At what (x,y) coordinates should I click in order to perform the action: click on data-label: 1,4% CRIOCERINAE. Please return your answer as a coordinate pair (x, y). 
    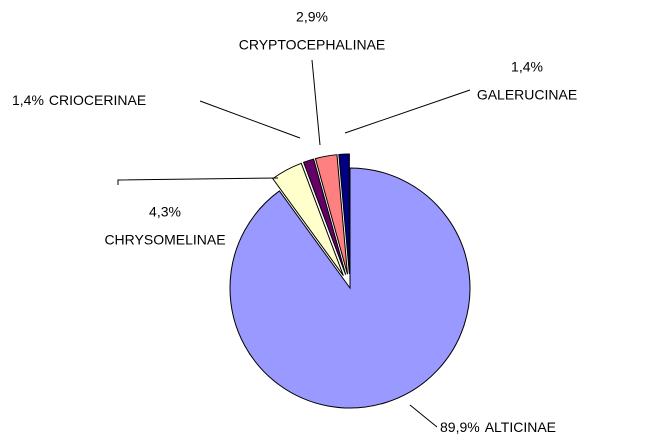
    Looking at the image, I should click on (79, 100).